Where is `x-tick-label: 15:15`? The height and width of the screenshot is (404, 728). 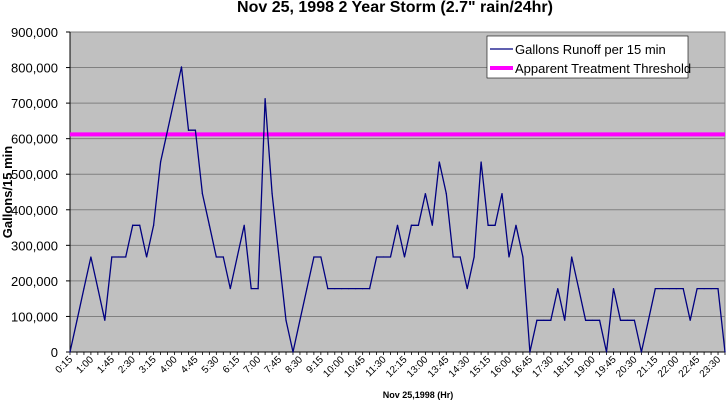 x-tick-label: 15:15 is located at coordinates (481, 367).